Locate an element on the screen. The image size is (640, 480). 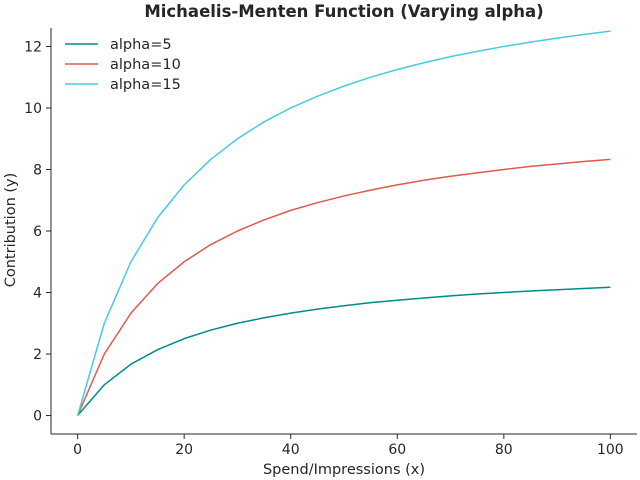
y-tick-label: 2 is located at coordinates (37, 355).